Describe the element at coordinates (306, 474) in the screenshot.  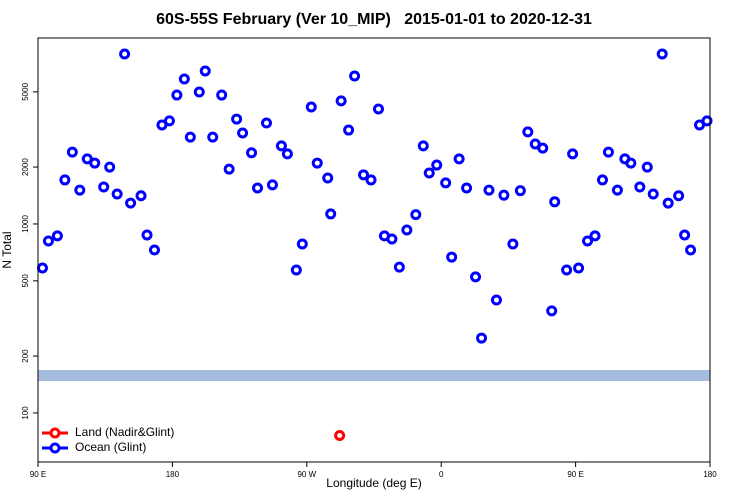
I see `x-tick-label: 90 W` at that location.